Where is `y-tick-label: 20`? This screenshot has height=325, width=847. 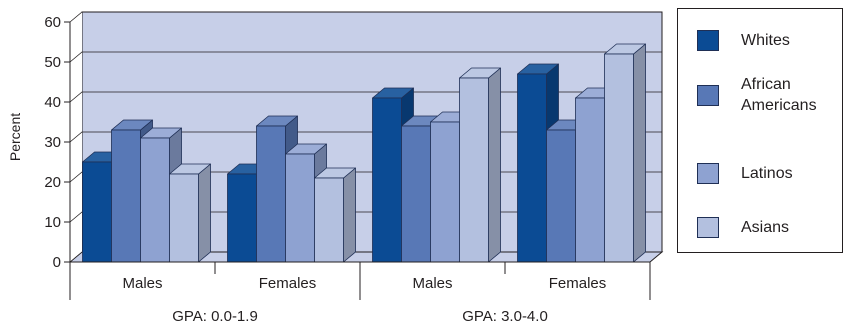
y-tick-label: 20 is located at coordinates (52, 182).